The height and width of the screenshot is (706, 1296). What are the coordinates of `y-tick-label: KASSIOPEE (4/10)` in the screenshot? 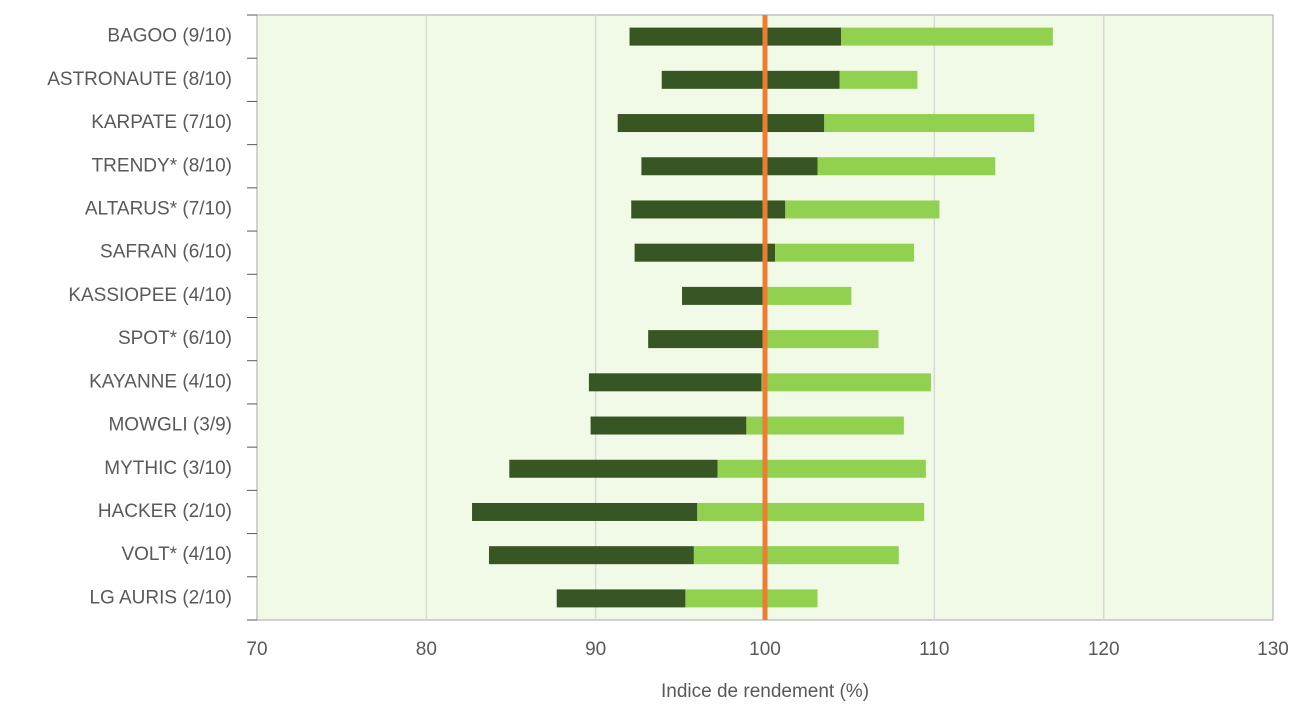 It's located at (150, 295).